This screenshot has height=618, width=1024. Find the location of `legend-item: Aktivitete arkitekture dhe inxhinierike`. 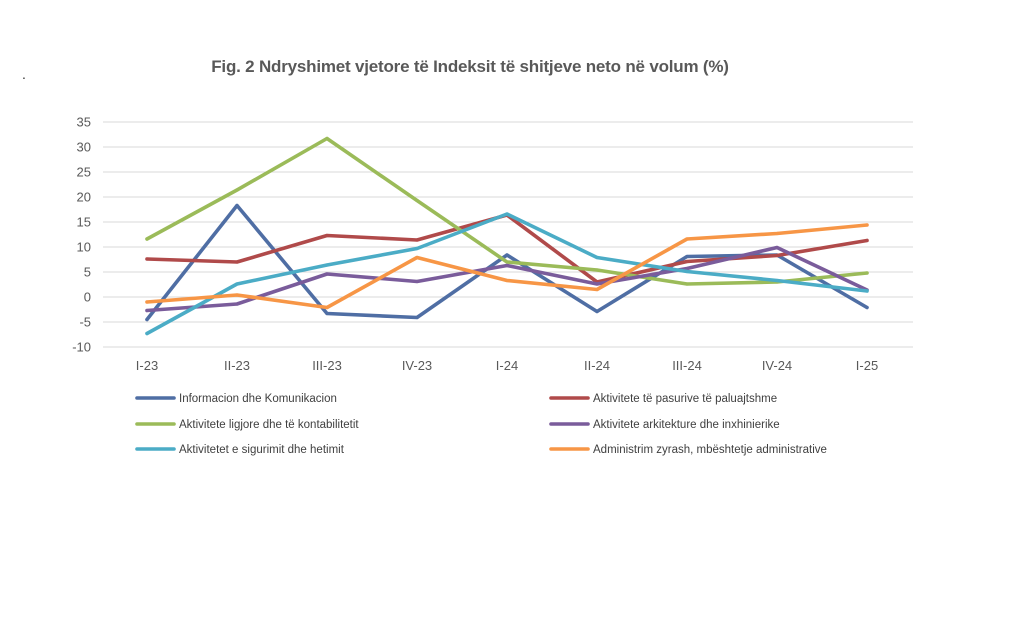

legend-item: Aktivitete arkitekture dhe inxhinierike is located at coordinates (664, 425).